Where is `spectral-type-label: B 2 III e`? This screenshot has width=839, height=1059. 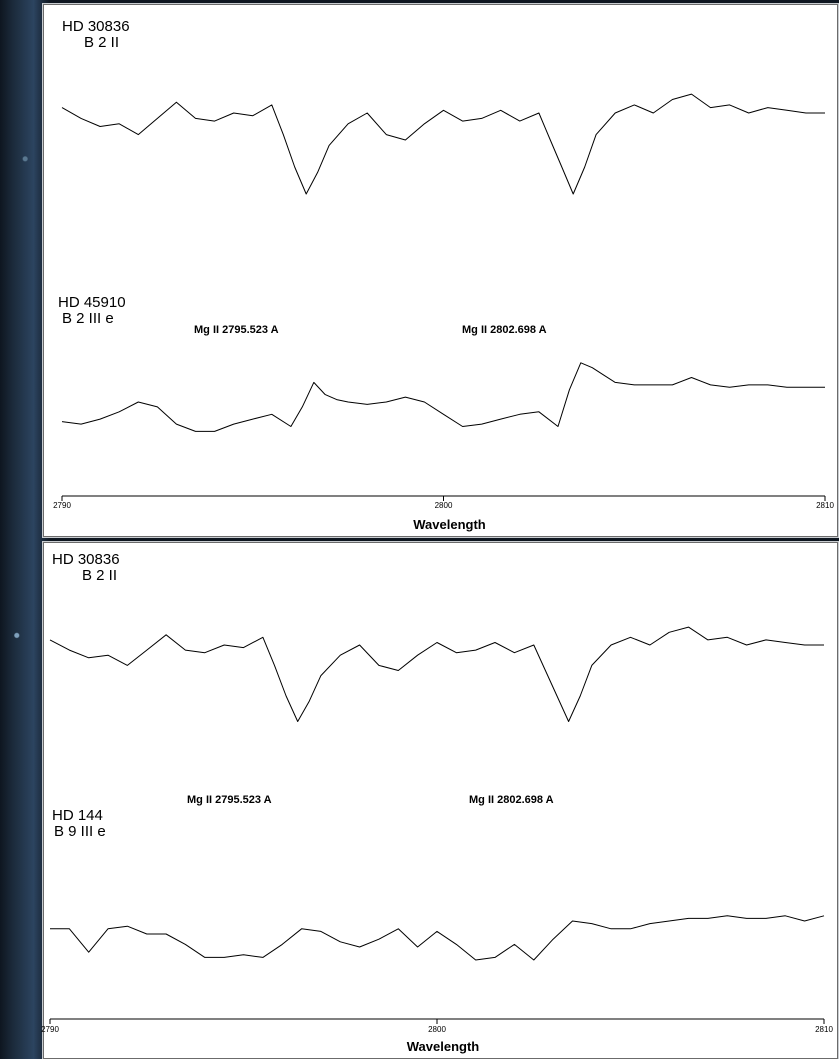 spectral-type-label: B 2 III e is located at coordinates (88, 318).